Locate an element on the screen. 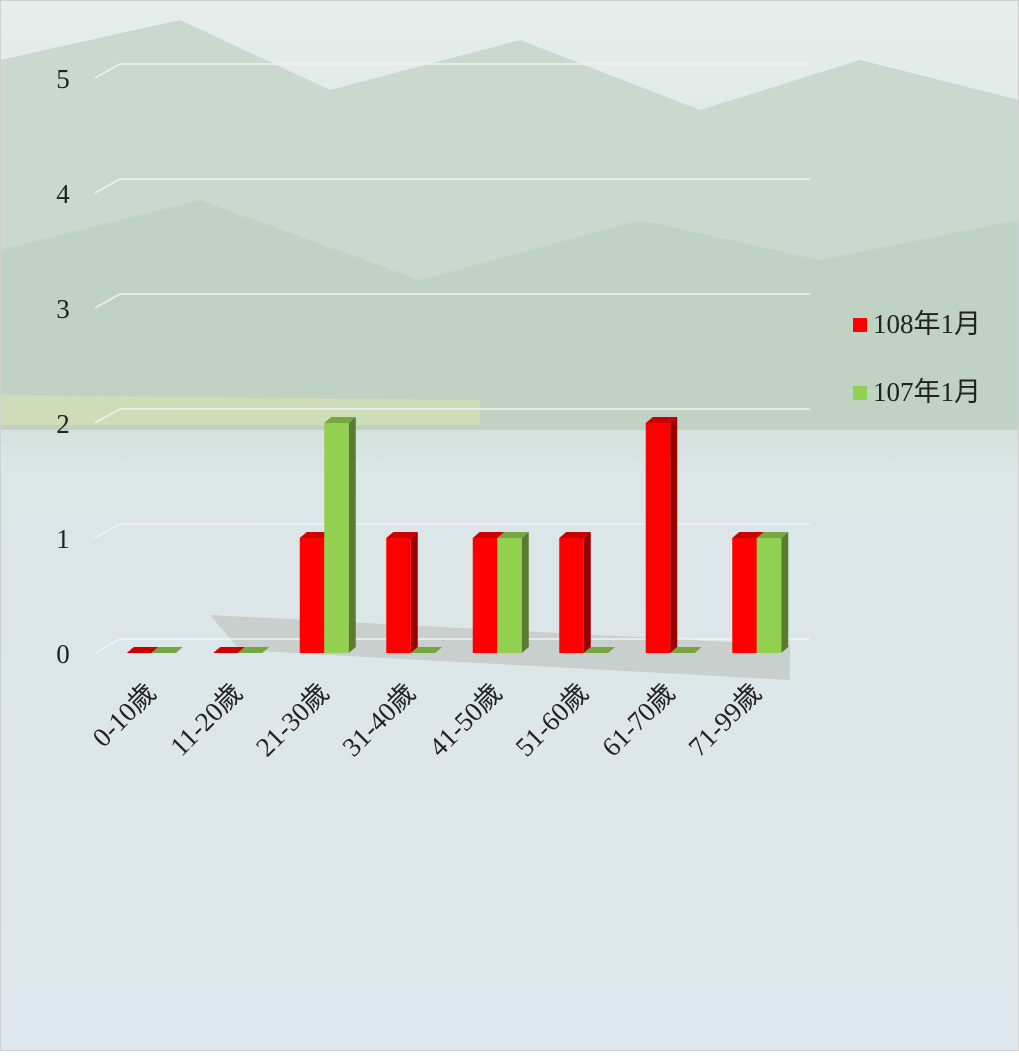 The image size is (1019, 1056). y-tick-label: 0 is located at coordinates (63, 654).